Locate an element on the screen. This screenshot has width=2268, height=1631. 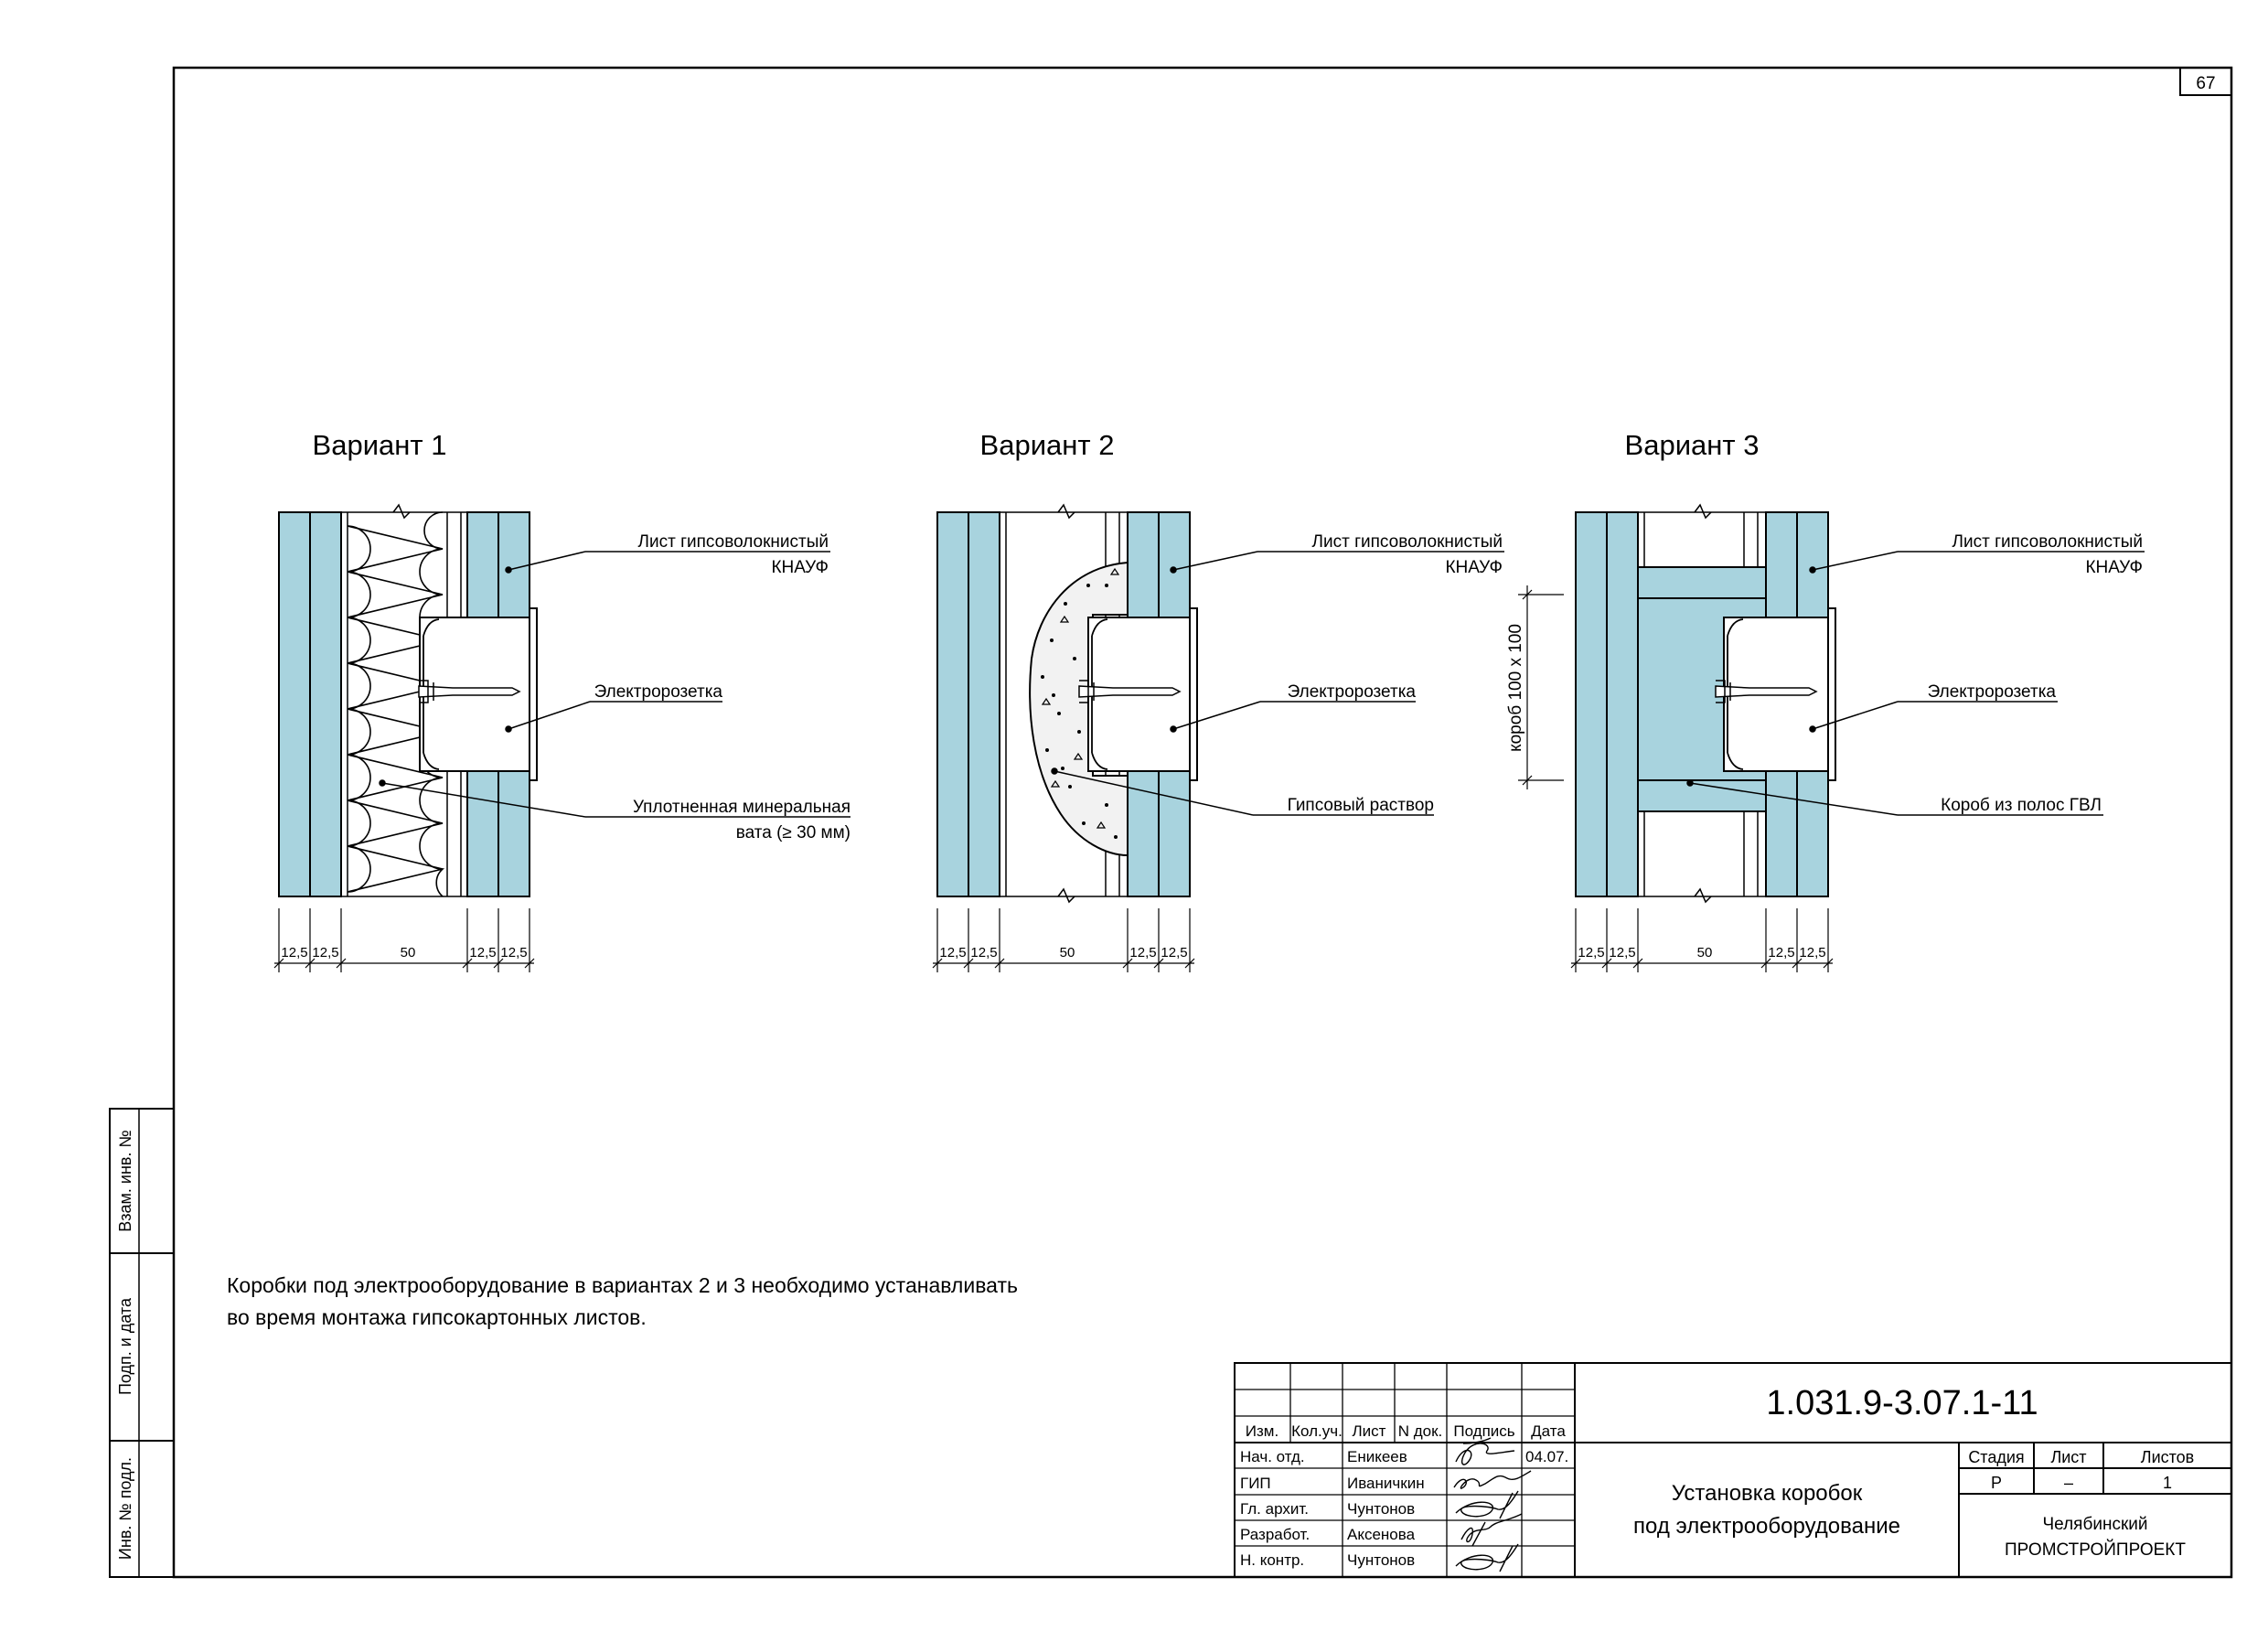
variant-2-title: Вариант 2 is located at coordinates (1047, 445).